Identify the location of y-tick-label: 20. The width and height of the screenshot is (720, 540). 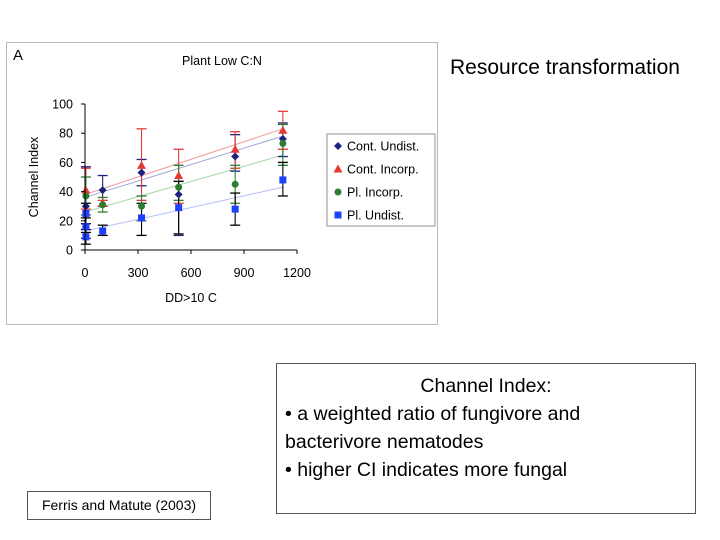
(66, 221).